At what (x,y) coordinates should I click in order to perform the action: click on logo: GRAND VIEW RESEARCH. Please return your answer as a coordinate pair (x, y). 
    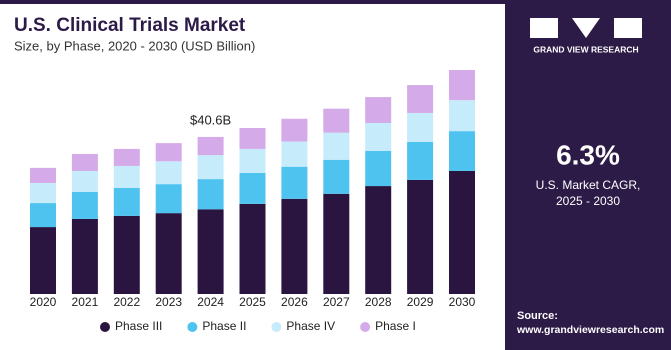
    Looking at the image, I should click on (586, 36).